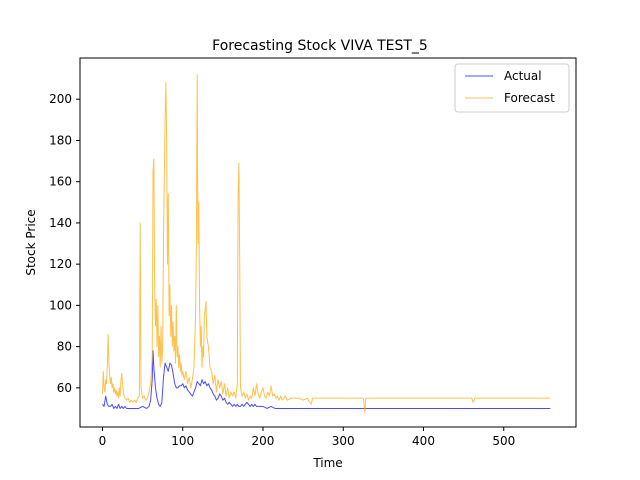 This screenshot has width=640, height=480. What do you see at coordinates (60, 140) in the screenshot?
I see `y-tick-label: 180` at bounding box center [60, 140].